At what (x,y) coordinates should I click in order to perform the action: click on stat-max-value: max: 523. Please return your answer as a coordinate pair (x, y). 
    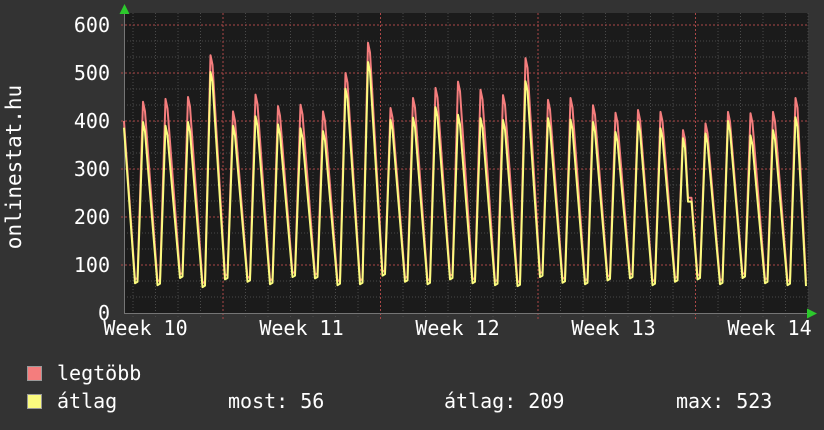
    Looking at the image, I should click on (724, 401).